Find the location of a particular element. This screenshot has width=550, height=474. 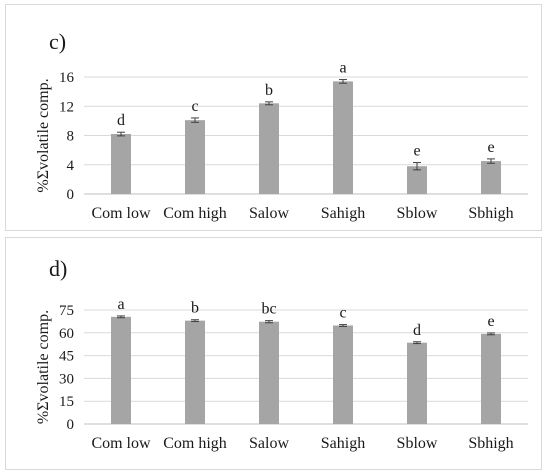

panel-label-c: c) is located at coordinates (57, 41).